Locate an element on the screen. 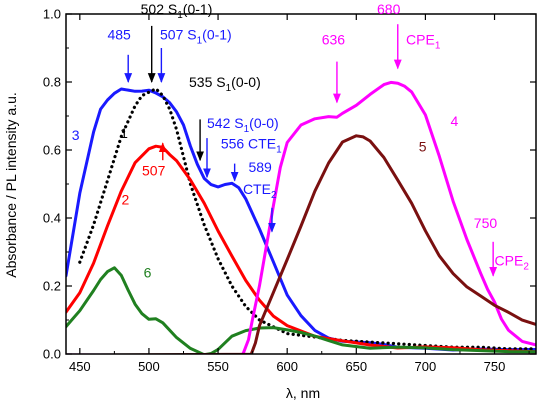 This screenshot has width=550, height=408. peak-annotation: 556 CTE1 is located at coordinates (251, 145).